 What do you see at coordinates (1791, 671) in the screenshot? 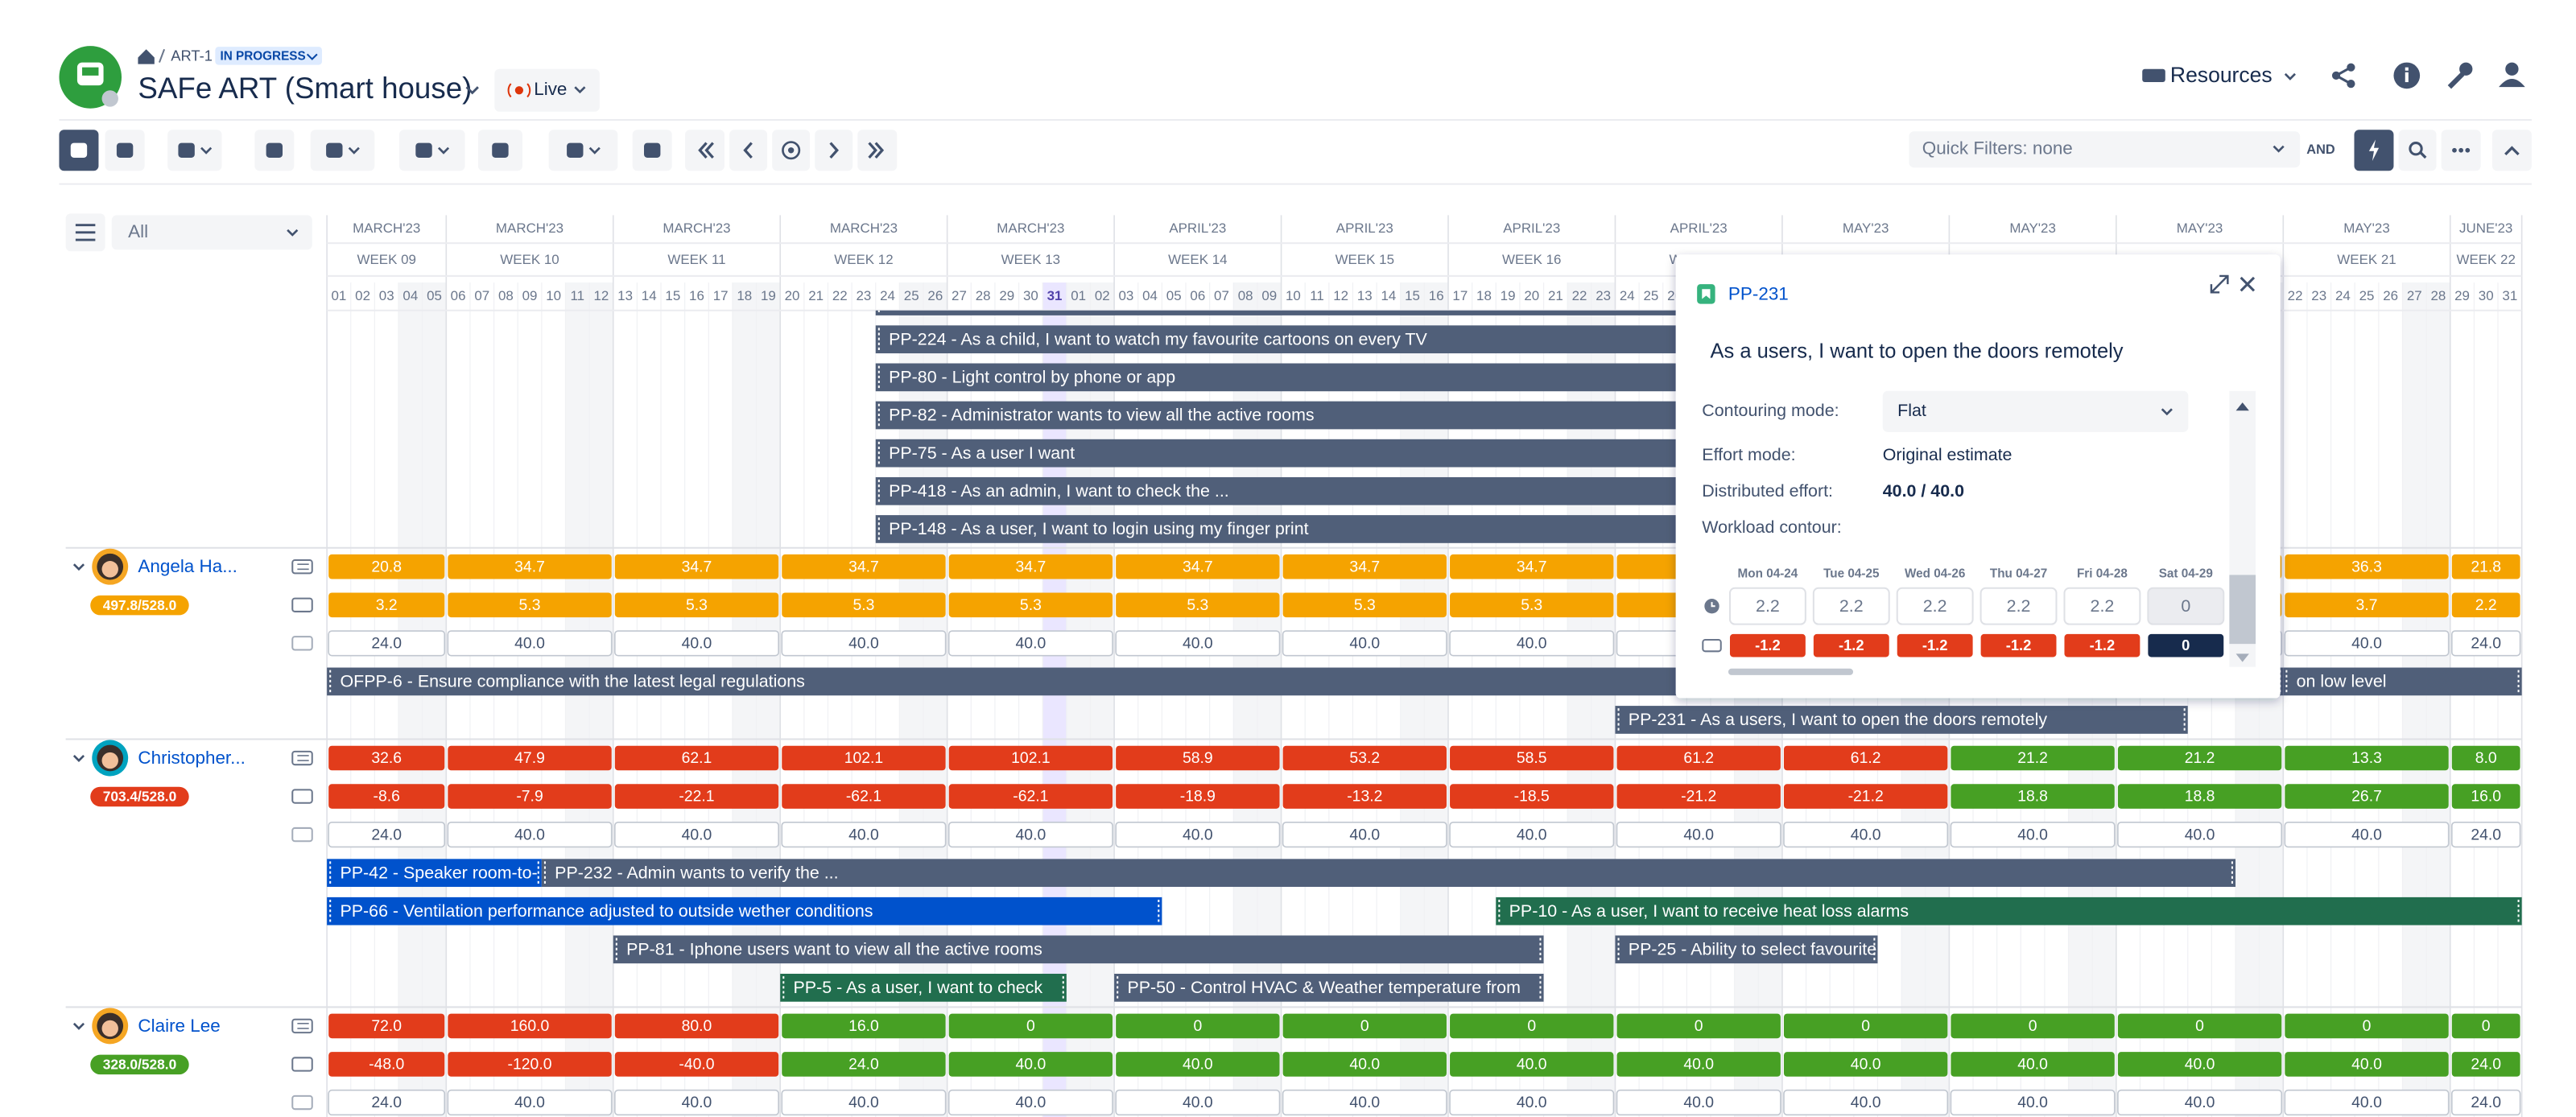
I see `hscrollbar-thumb` at bounding box center [1791, 671].